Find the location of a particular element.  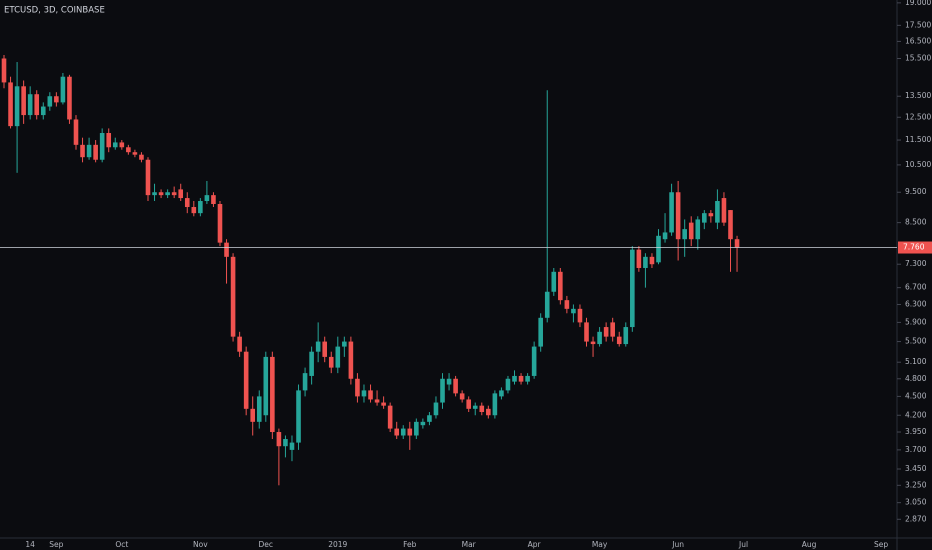

y-tick-label: 15.500 is located at coordinates (918, 57).